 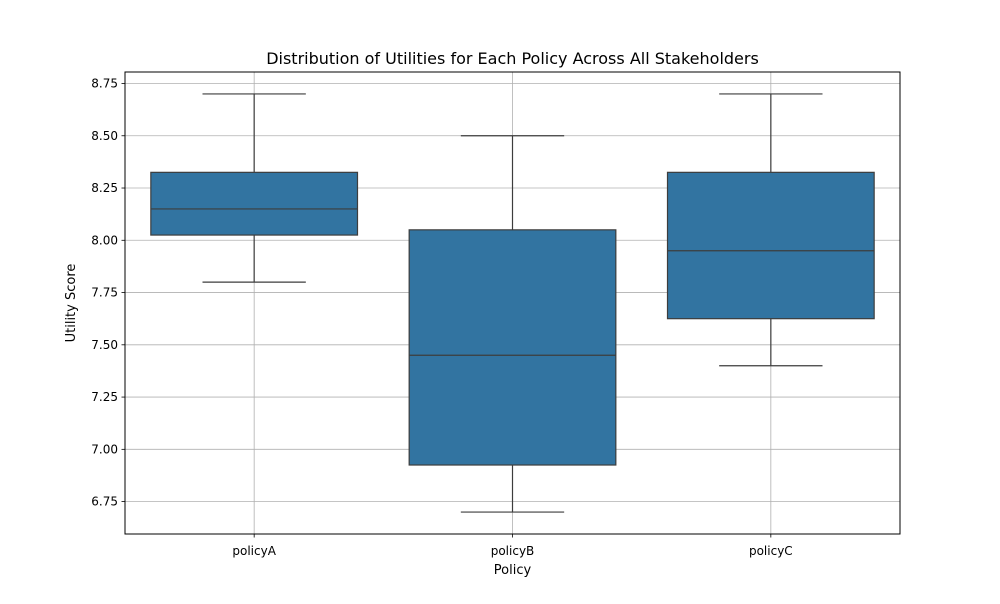 I want to click on y-tick-label: 8.00, so click(x=104, y=240).